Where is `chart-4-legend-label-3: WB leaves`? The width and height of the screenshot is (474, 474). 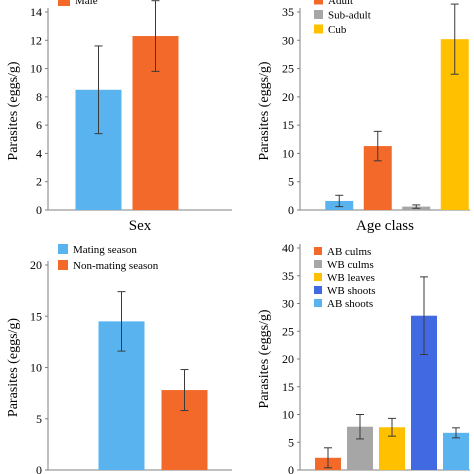 chart-4-legend-label-3: WB leaves is located at coordinates (351, 278).